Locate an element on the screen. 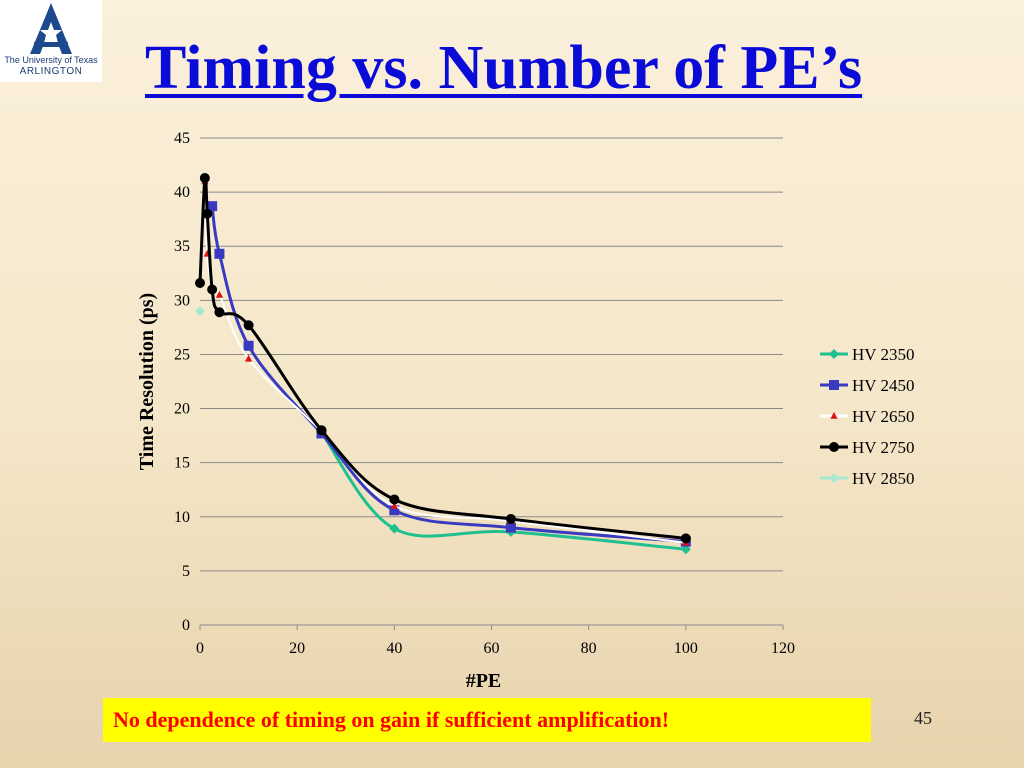 This screenshot has height=768, width=1024. x-tick-label: 80 is located at coordinates (589, 648).